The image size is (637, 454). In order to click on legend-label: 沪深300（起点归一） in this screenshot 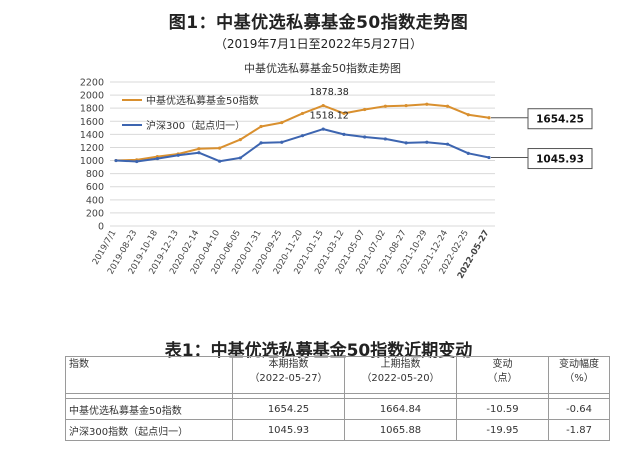, I will do `click(195, 125)`.